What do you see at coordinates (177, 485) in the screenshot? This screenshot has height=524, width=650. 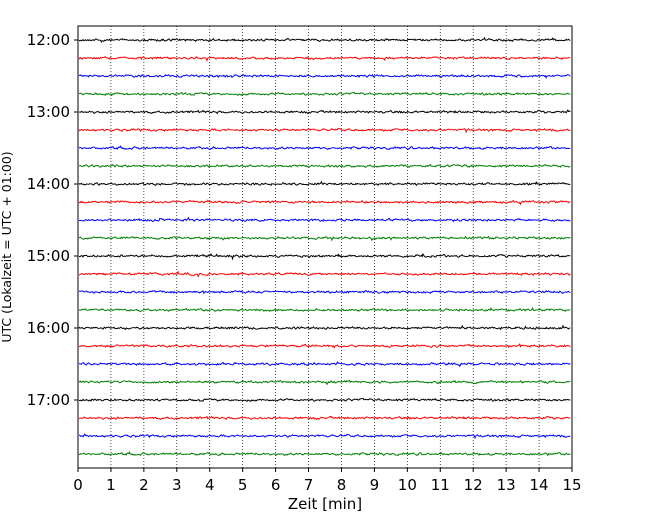 I see `x-tick-label: 3` at bounding box center [177, 485].